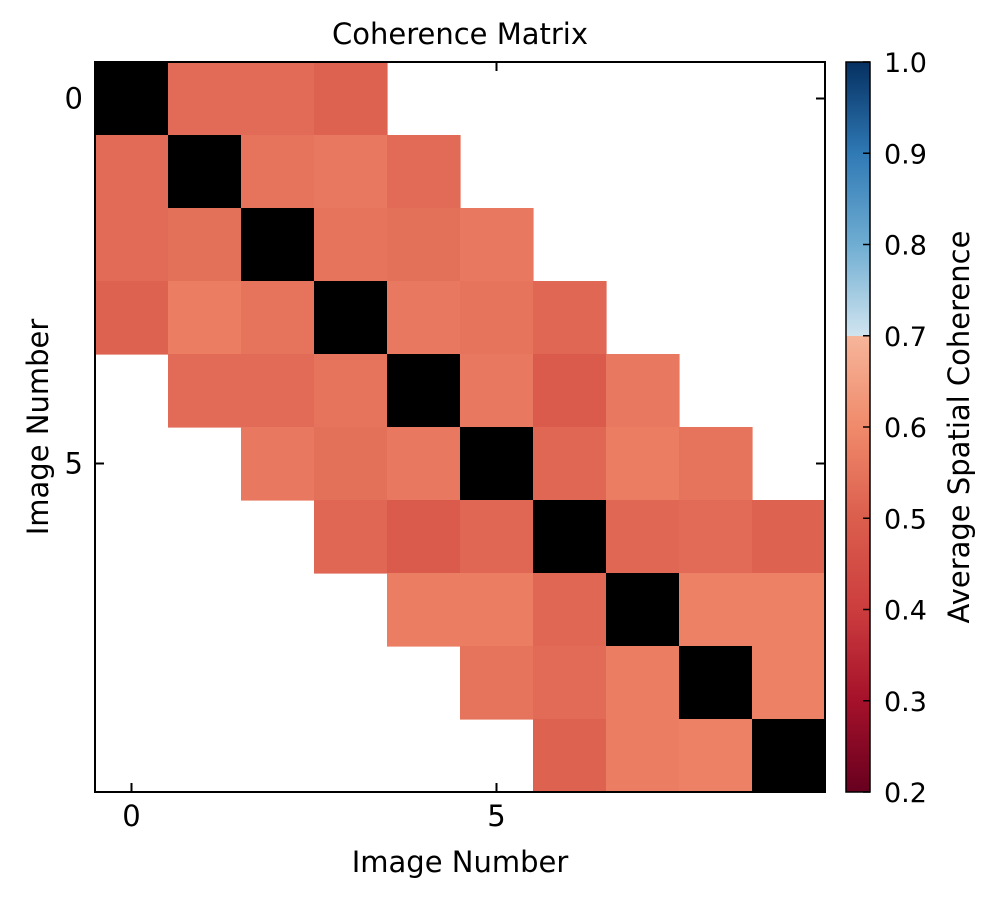  What do you see at coordinates (905, 246) in the screenshot?
I see `colorbar-tick-label: 0.8` at bounding box center [905, 246].